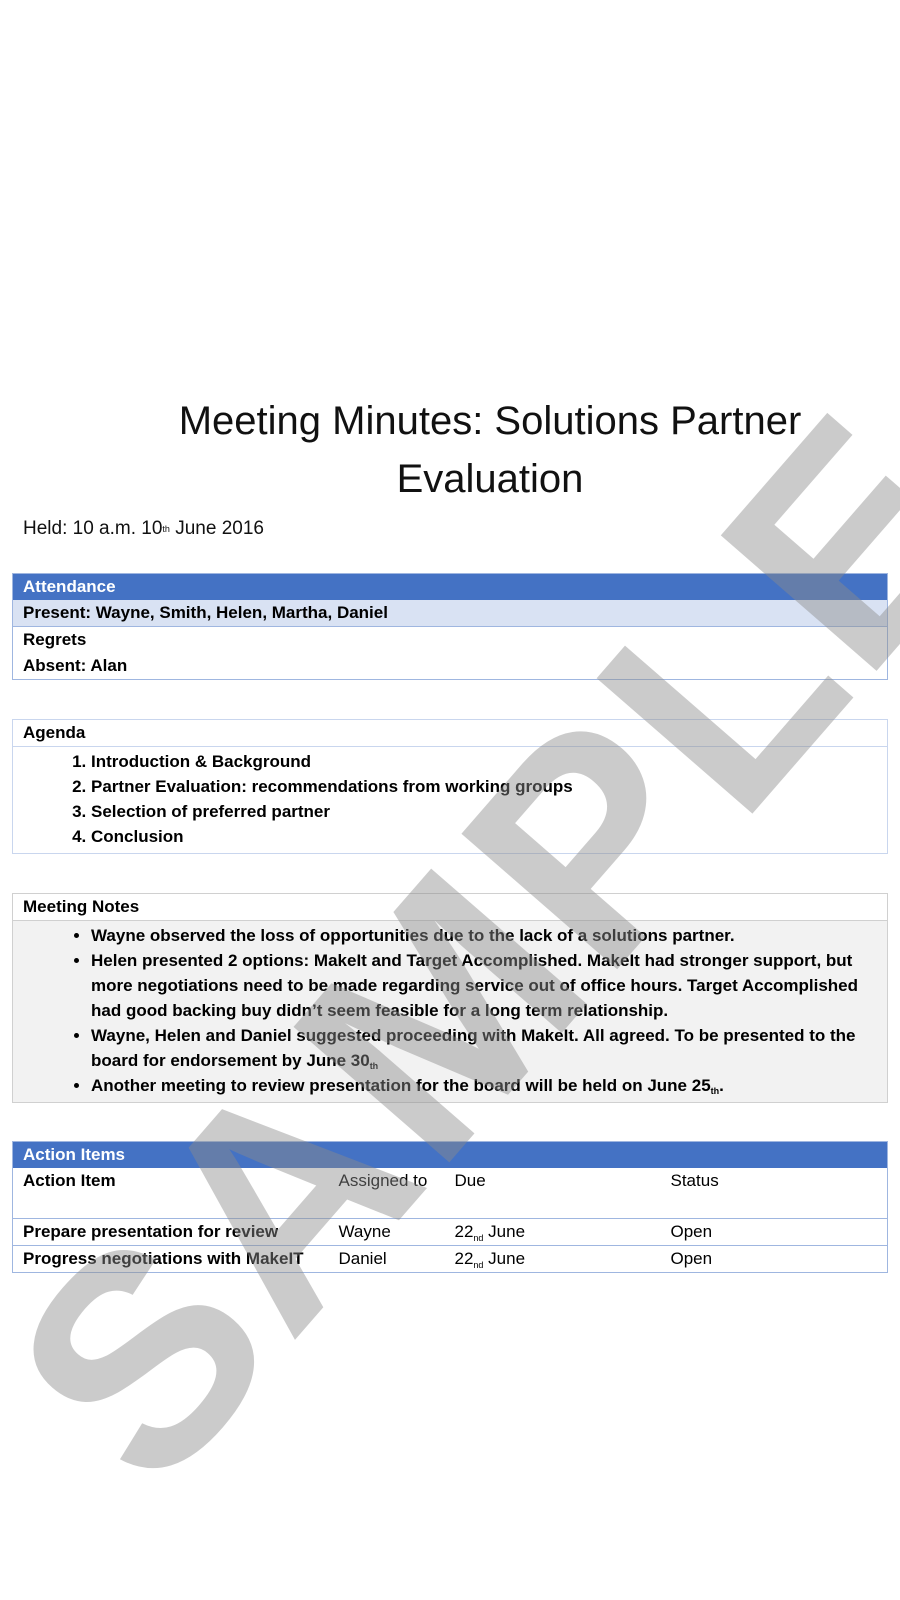  I want to click on agenda-header: Agenda, so click(450, 733).